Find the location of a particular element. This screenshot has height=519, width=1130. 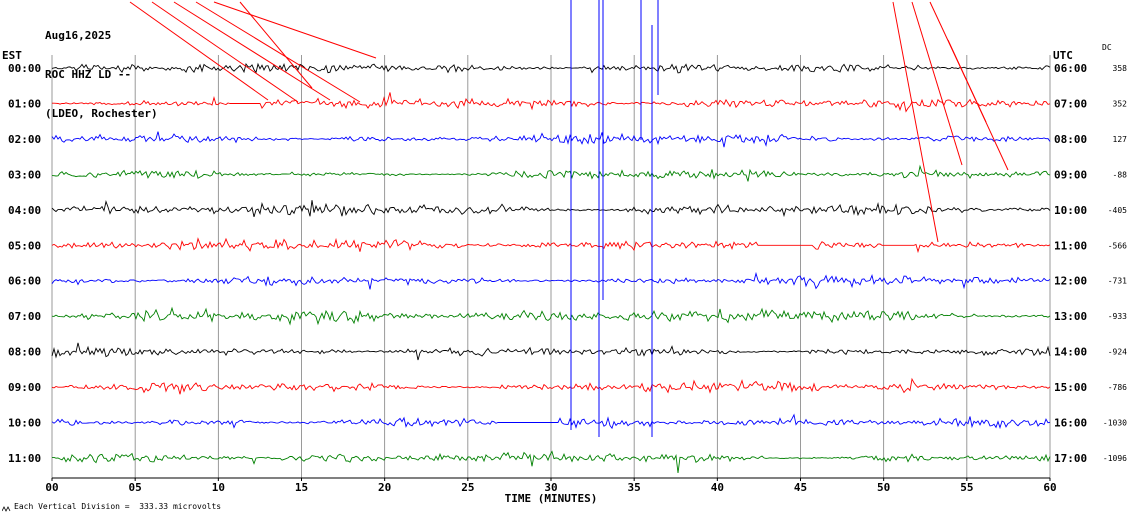

x-tick-label: 20 is located at coordinates (384, 487).